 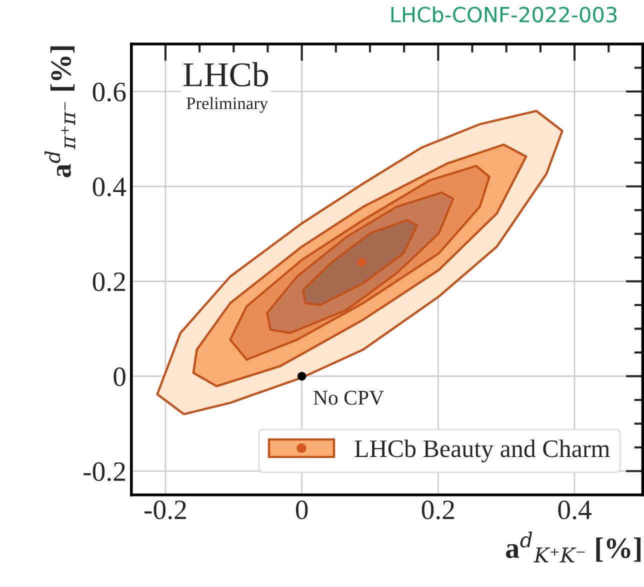 I want to click on y-tick-label: 0.2, so click(x=108, y=282).